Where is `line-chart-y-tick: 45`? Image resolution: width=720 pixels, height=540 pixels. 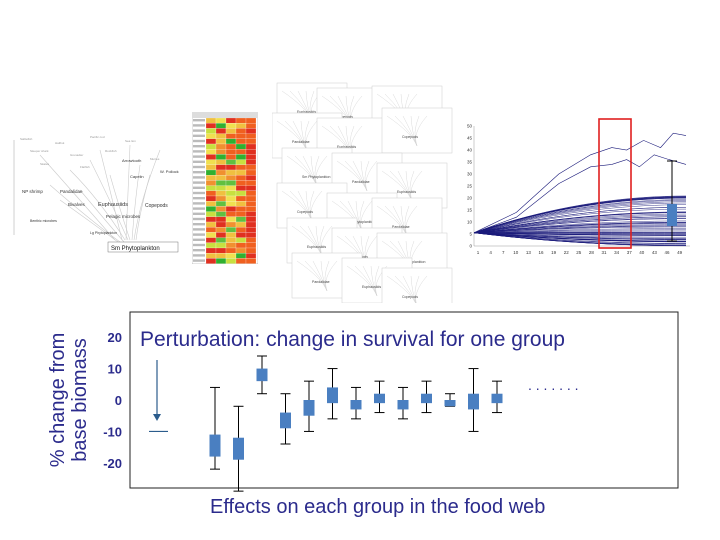 line-chart-y-tick: 45 is located at coordinates (470, 138).